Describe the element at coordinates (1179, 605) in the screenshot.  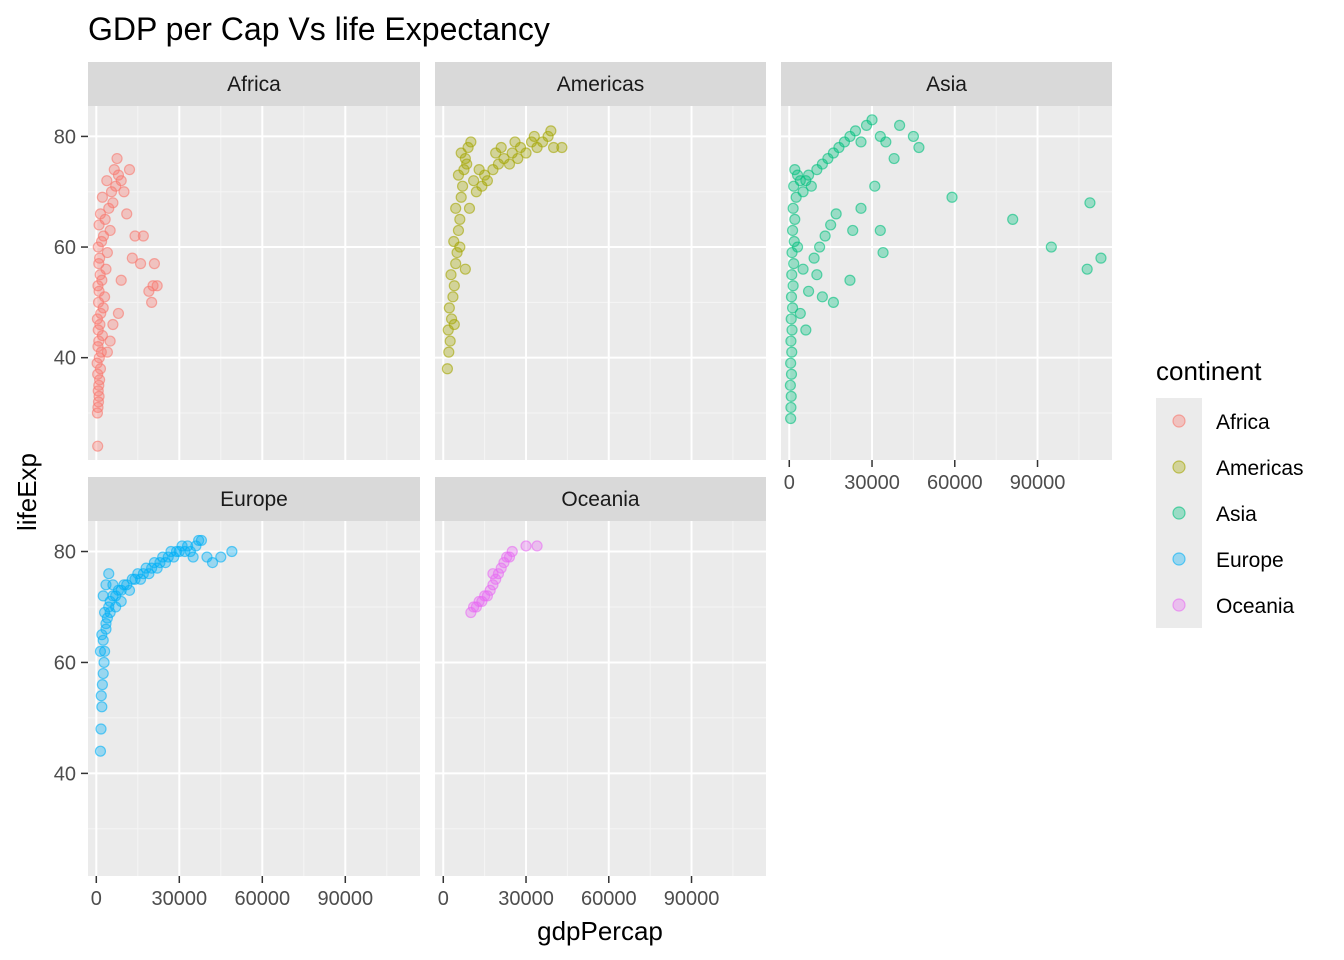
I see `legend-key-oceania` at that location.